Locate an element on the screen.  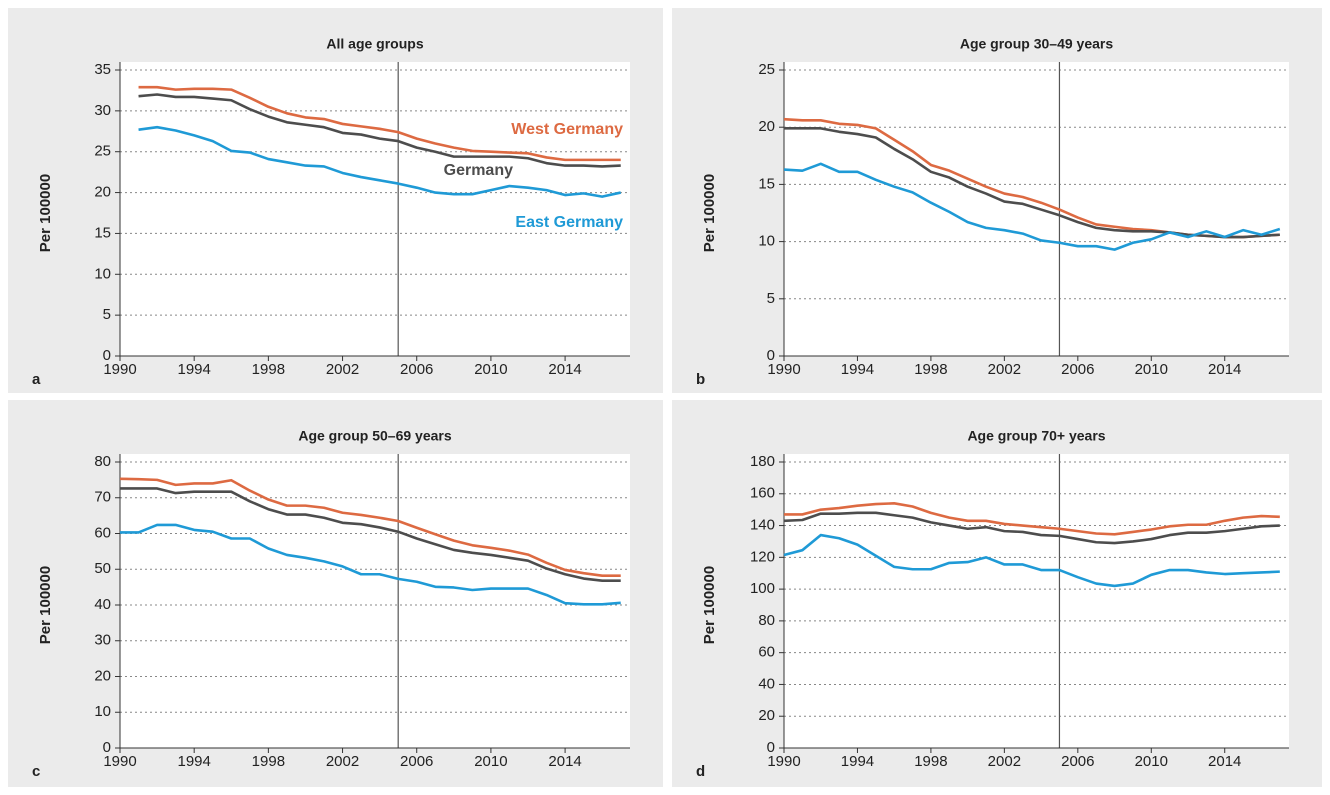
y-tick-label: 35 is located at coordinates (102, 69).